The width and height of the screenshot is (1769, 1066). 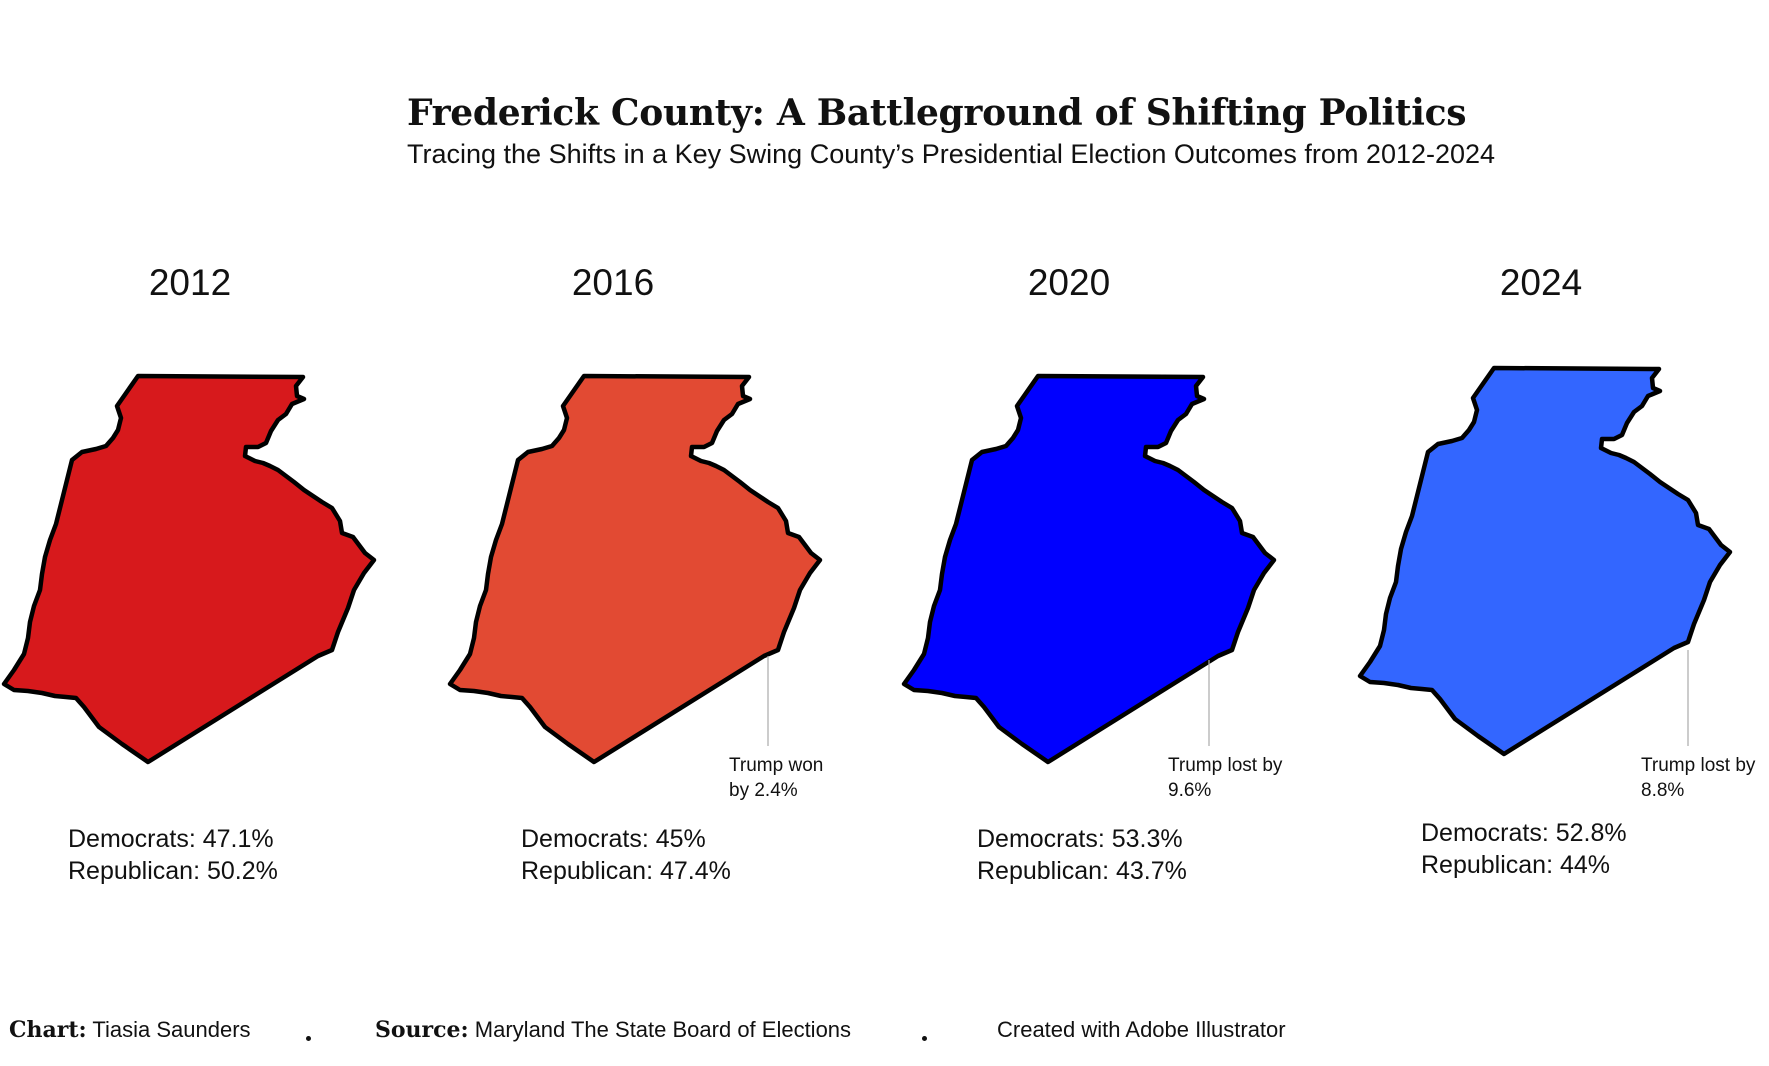 What do you see at coordinates (1069, 282) in the screenshot?
I see `year-label-2020: 2020` at bounding box center [1069, 282].